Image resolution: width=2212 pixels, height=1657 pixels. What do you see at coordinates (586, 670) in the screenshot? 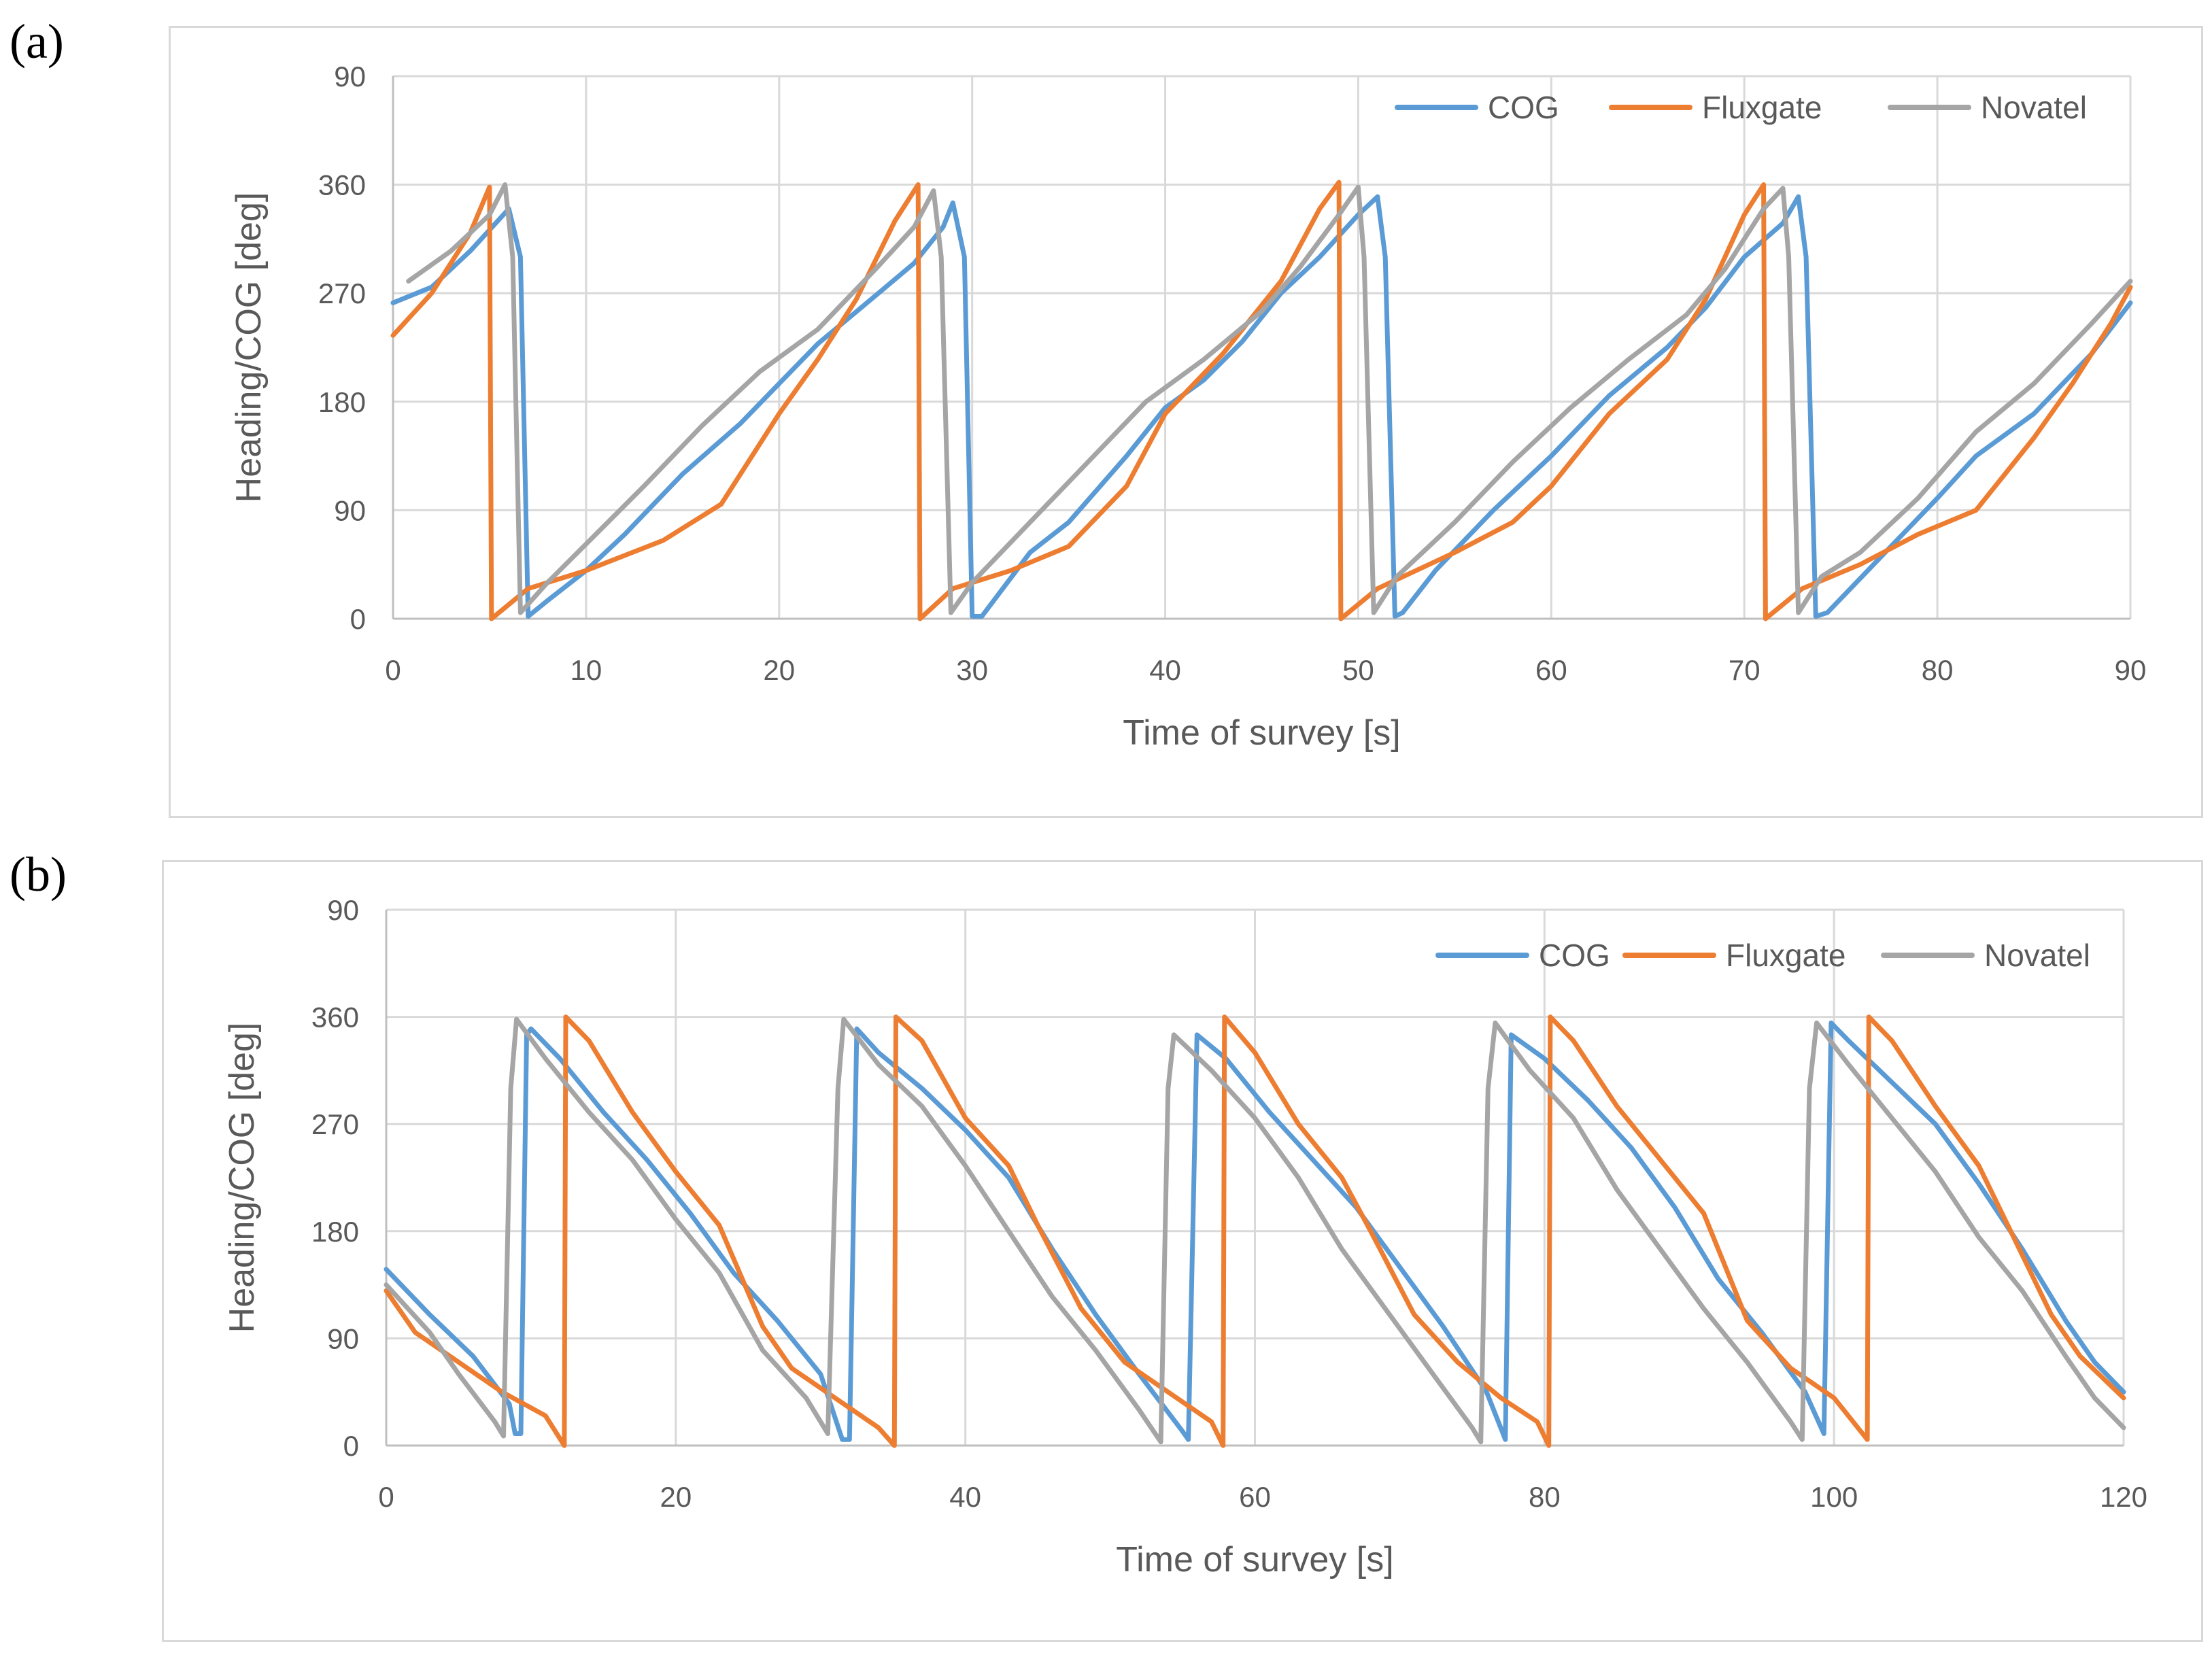
I see `x-tick-label: 10` at bounding box center [586, 670].